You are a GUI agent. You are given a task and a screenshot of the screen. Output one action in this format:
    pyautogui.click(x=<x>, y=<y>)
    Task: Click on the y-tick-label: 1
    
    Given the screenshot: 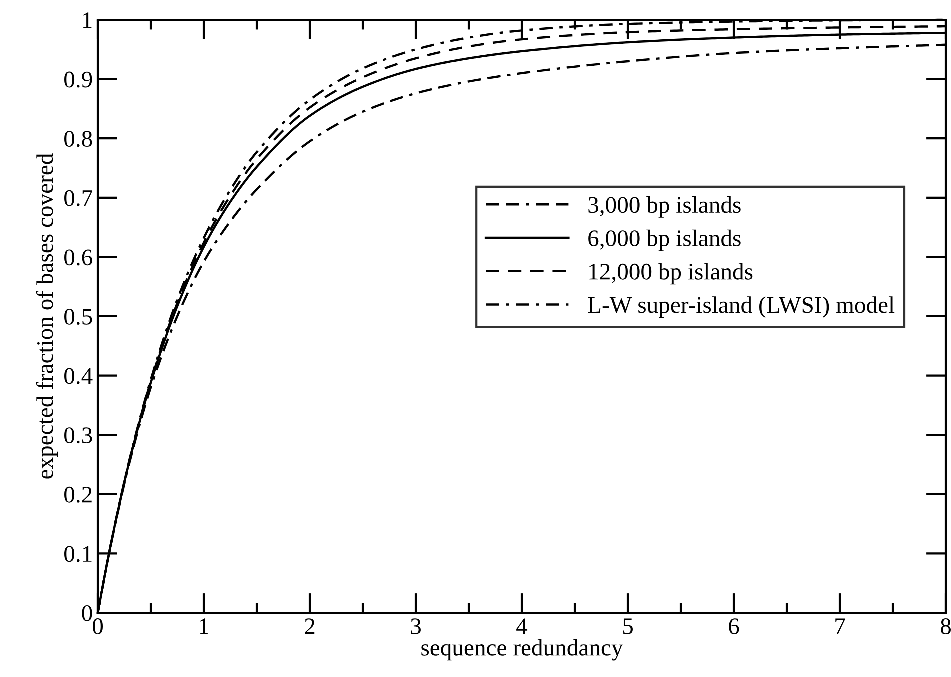 What is the action you would take?
    pyautogui.click(x=87, y=20)
    